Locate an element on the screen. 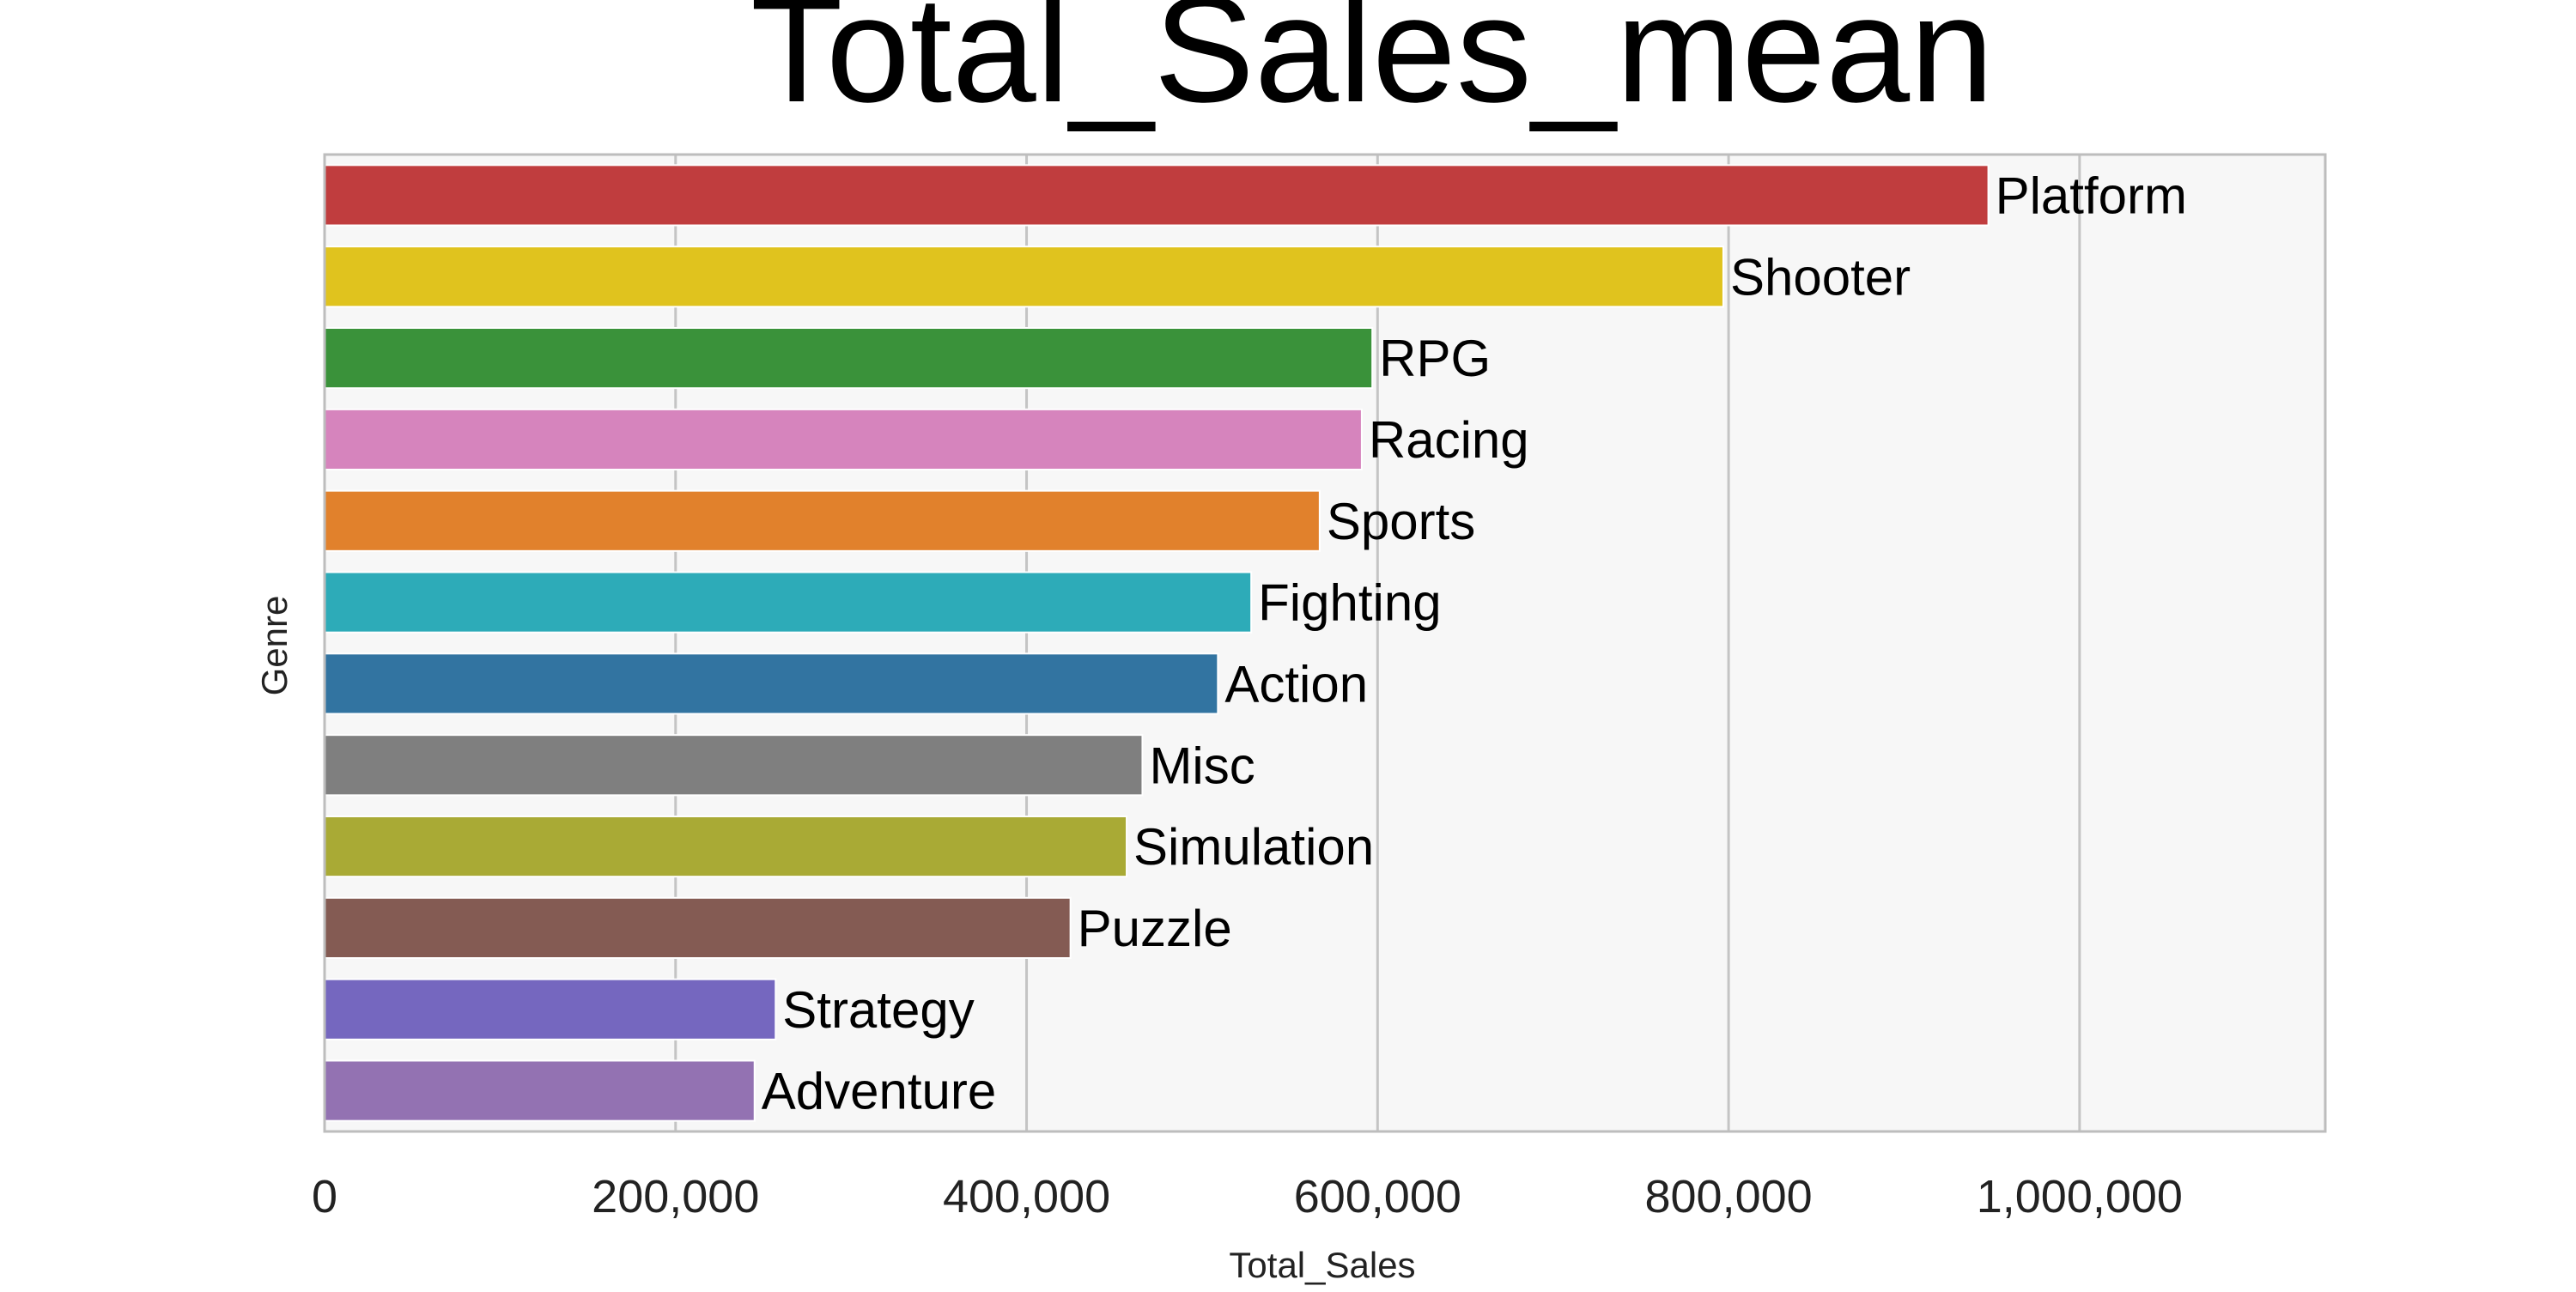  bar-label-simulation: Simulation is located at coordinates (1254, 847).